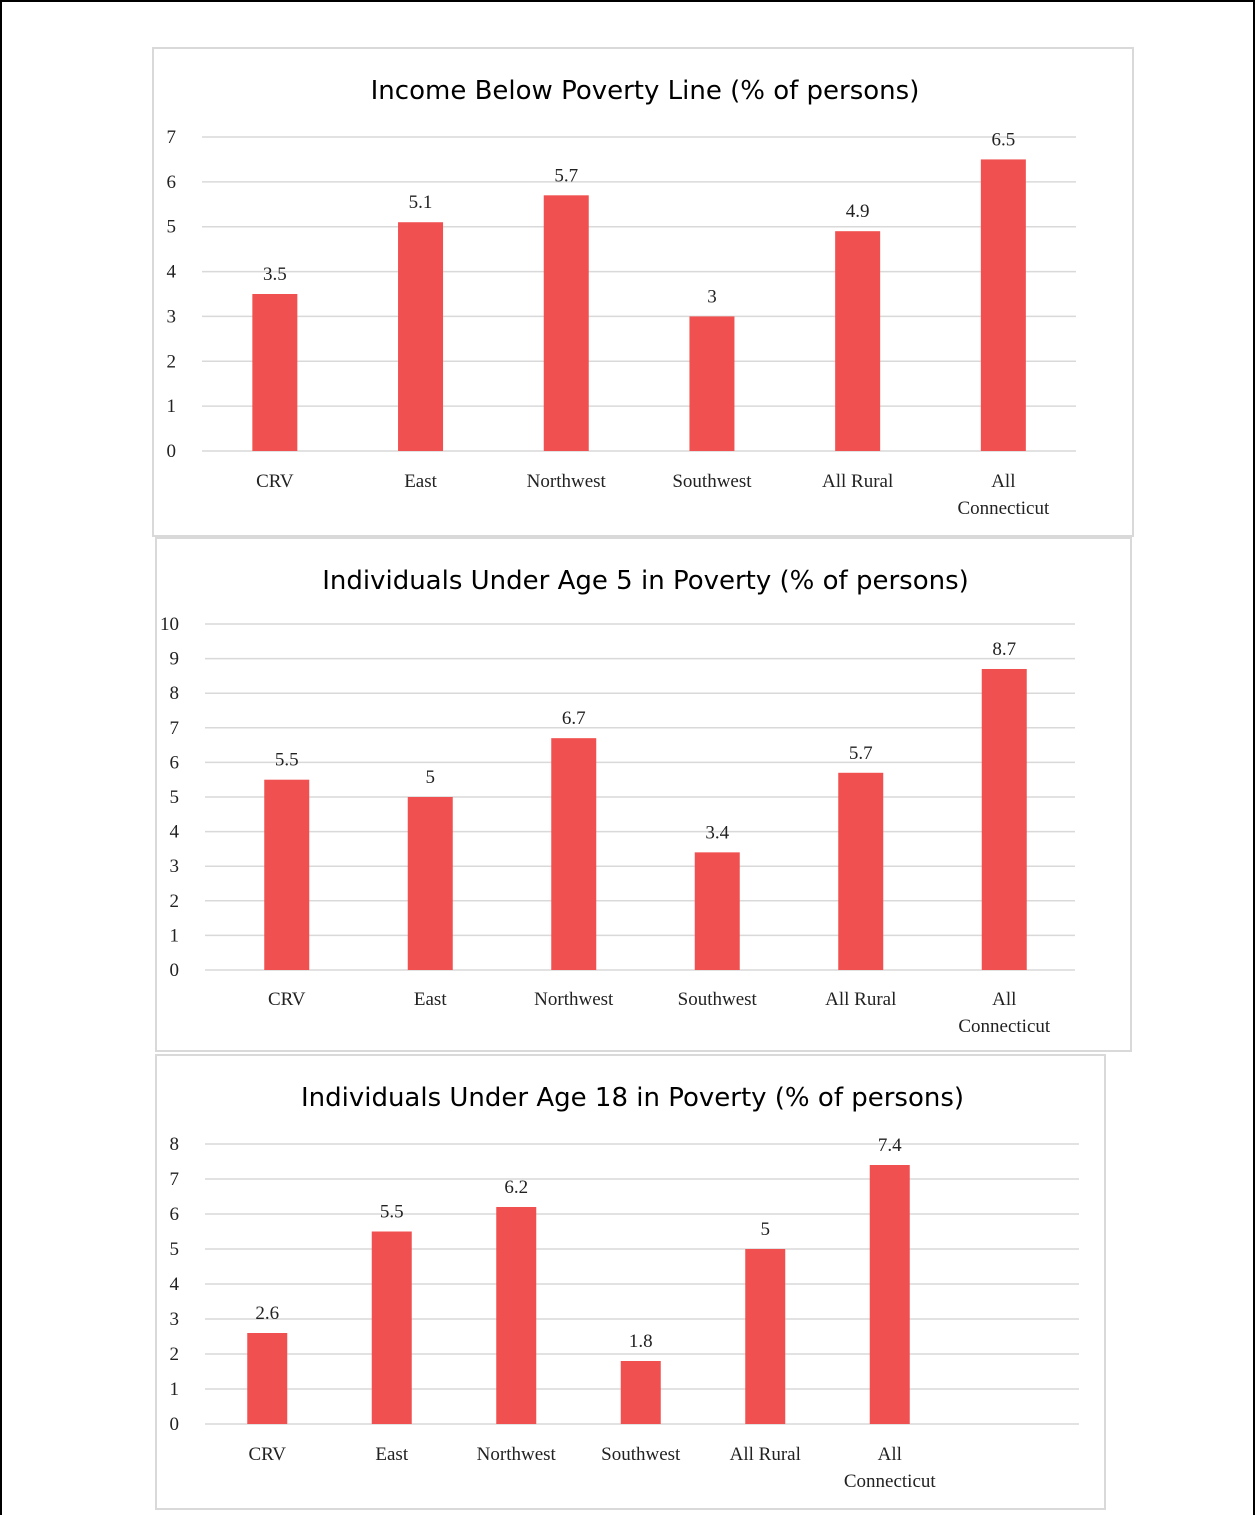  Describe the element at coordinates (275, 274) in the screenshot. I see `data-label: 3.5` at that location.